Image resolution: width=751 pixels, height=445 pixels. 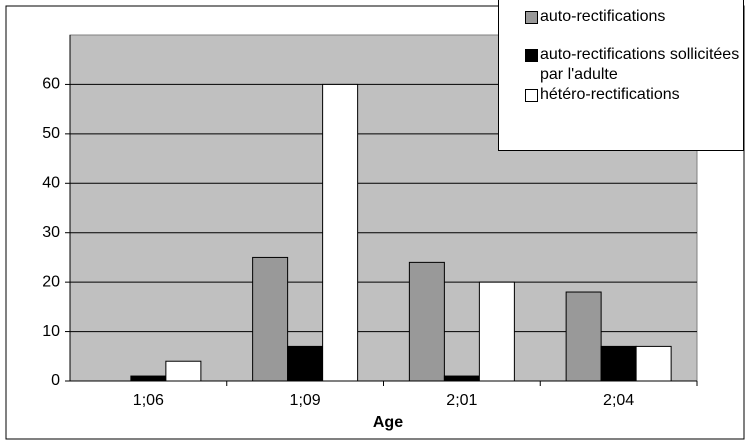 I want to click on y-tick-label: 30, so click(x=51, y=232).